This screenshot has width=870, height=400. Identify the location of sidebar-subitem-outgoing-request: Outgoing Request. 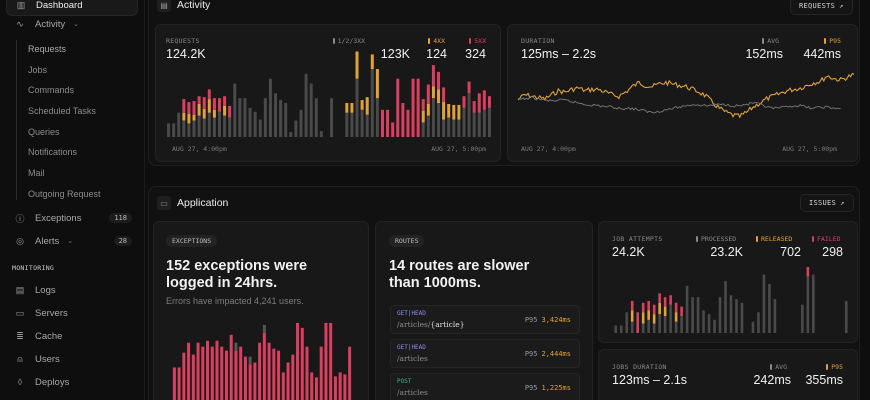
(64, 194).